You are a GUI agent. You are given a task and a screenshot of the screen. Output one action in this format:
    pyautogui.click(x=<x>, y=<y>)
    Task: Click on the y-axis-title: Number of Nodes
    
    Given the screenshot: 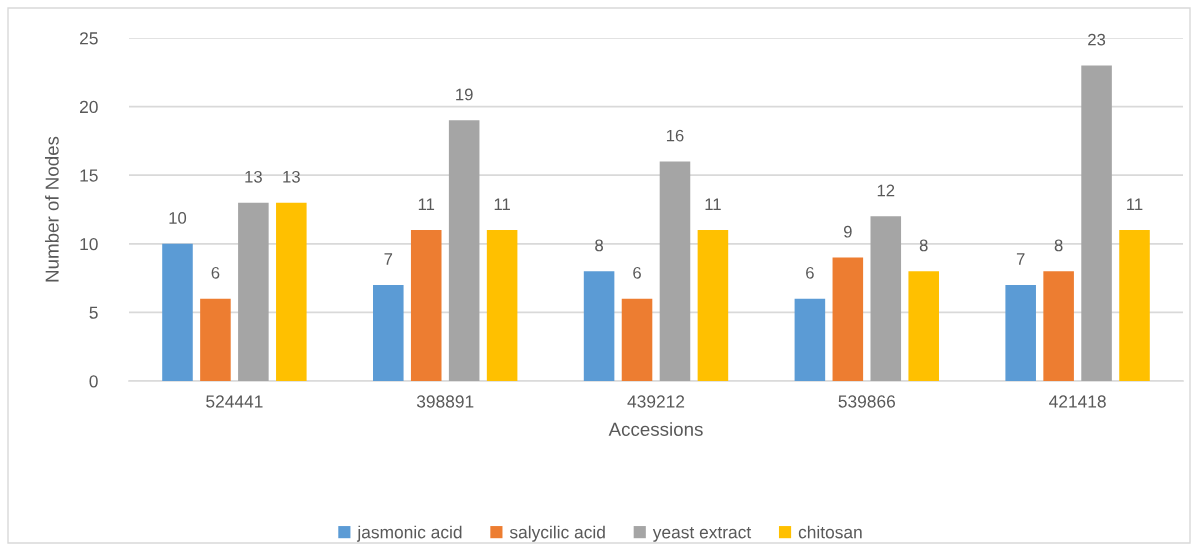 What is the action you would take?
    pyautogui.click(x=51, y=209)
    